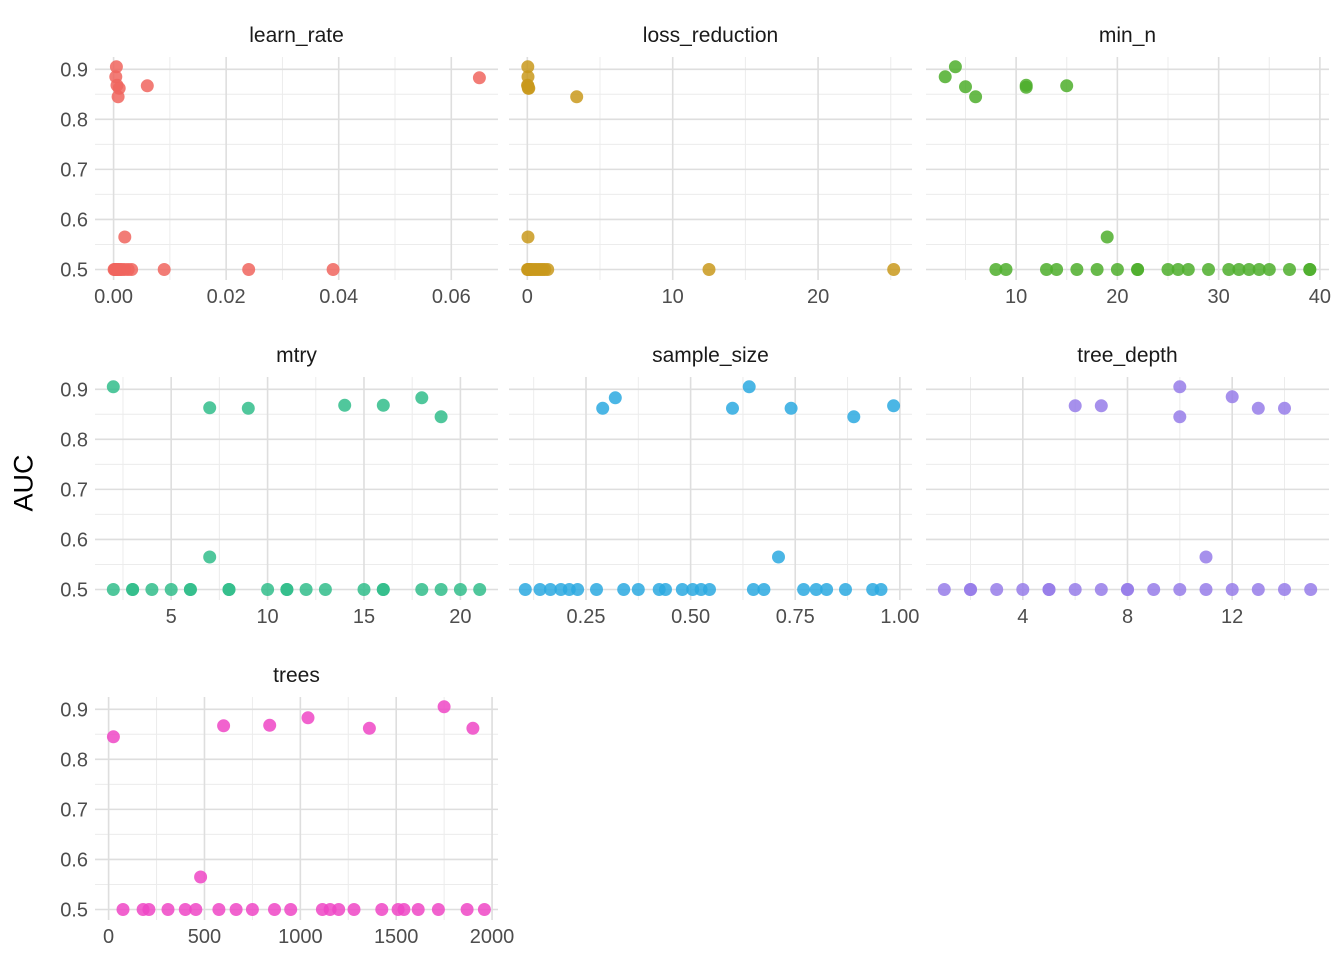 The height and width of the screenshot is (960, 1344). I want to click on x-tick-label: 0.75, so click(795, 617).